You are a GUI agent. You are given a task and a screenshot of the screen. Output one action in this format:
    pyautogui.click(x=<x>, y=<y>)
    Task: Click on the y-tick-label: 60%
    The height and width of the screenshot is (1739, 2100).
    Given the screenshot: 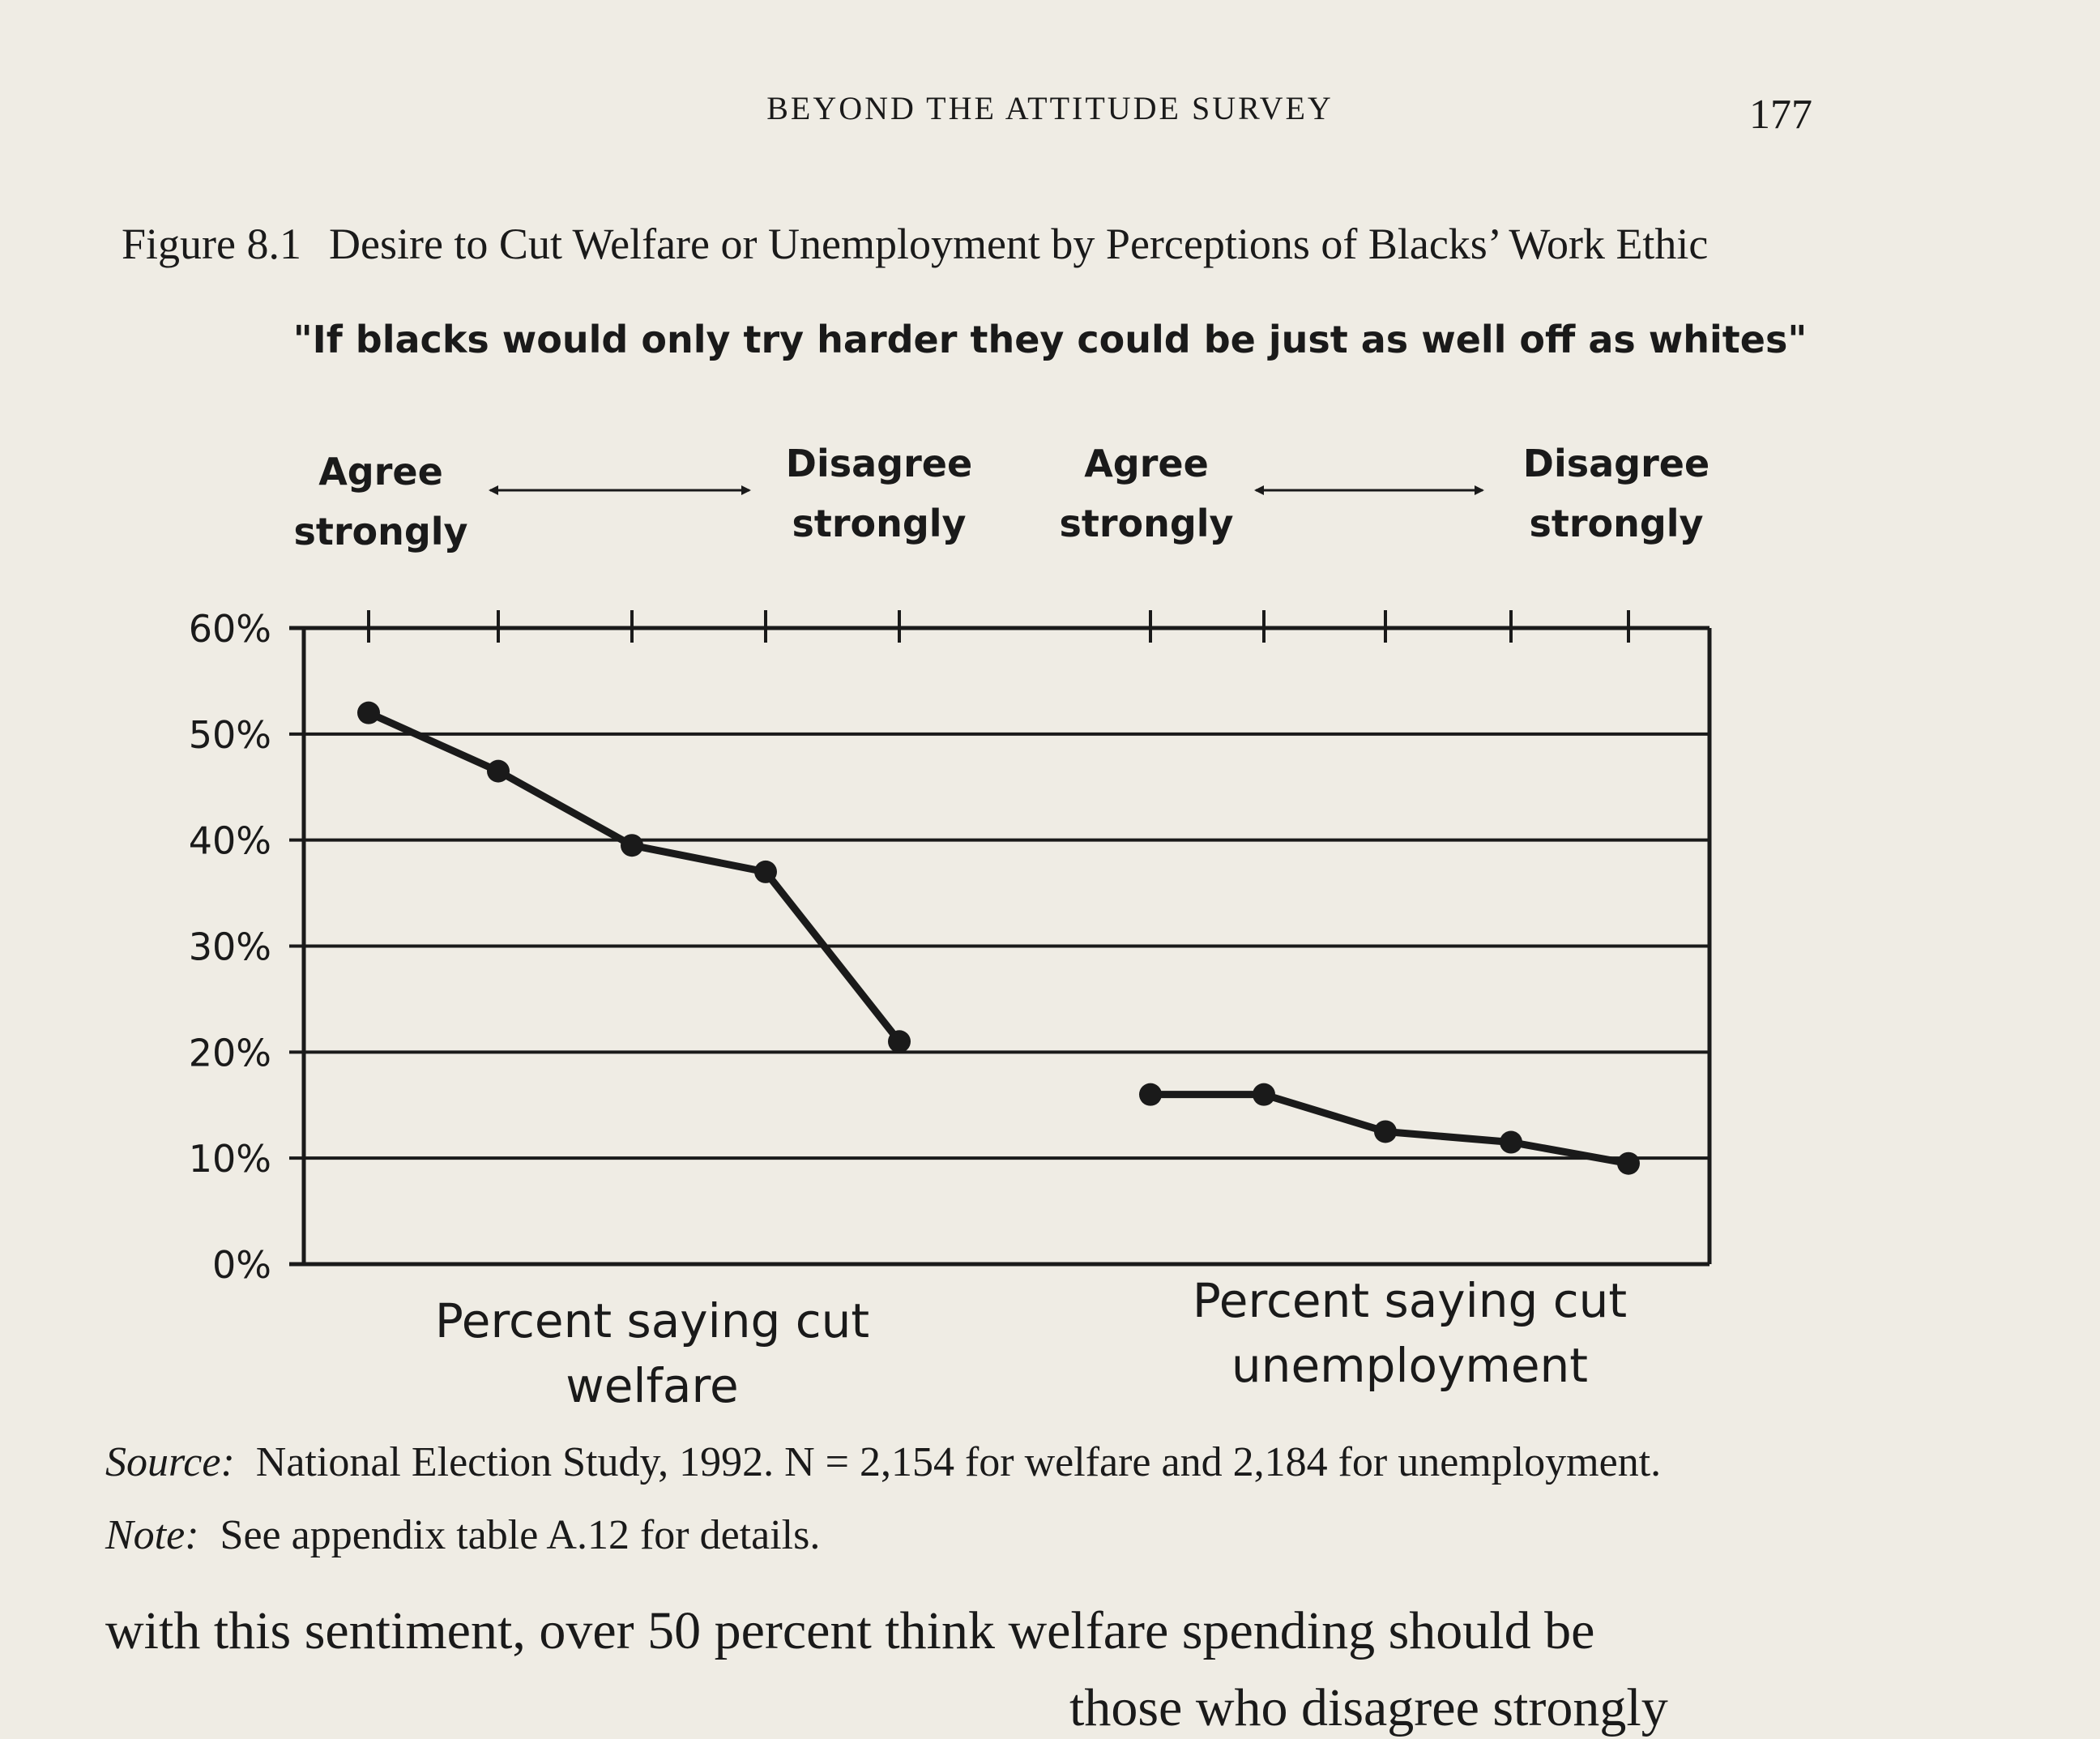 What is the action you would take?
    pyautogui.click(x=230, y=629)
    